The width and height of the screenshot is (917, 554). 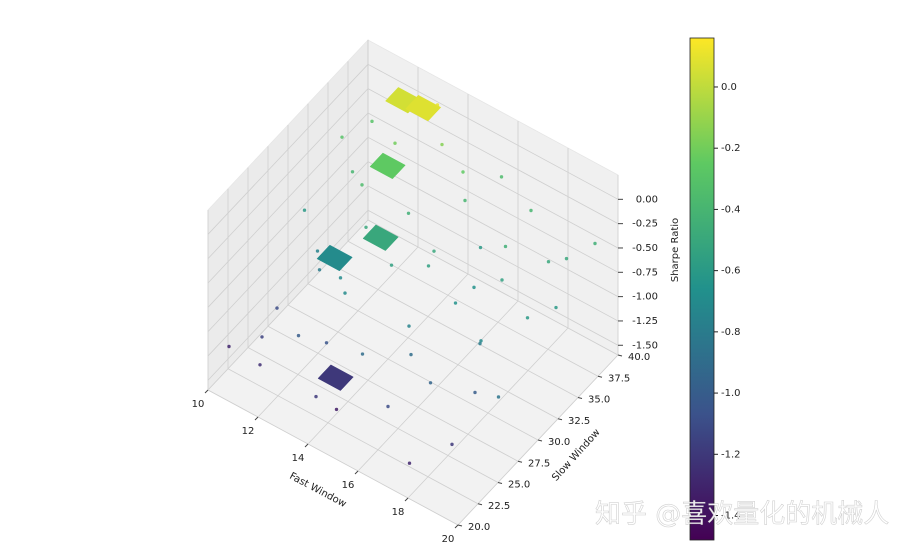 What do you see at coordinates (645, 345) in the screenshot?
I see `z-tick-label: -1.50` at bounding box center [645, 345].